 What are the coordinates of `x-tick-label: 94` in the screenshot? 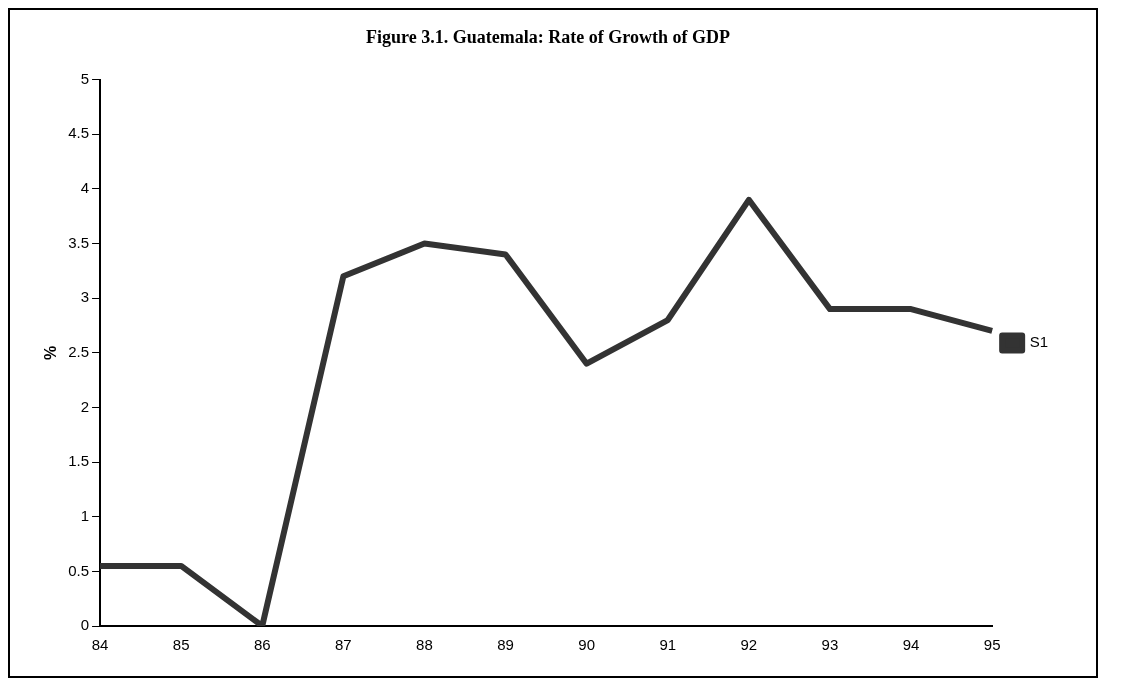 It's located at (911, 645).